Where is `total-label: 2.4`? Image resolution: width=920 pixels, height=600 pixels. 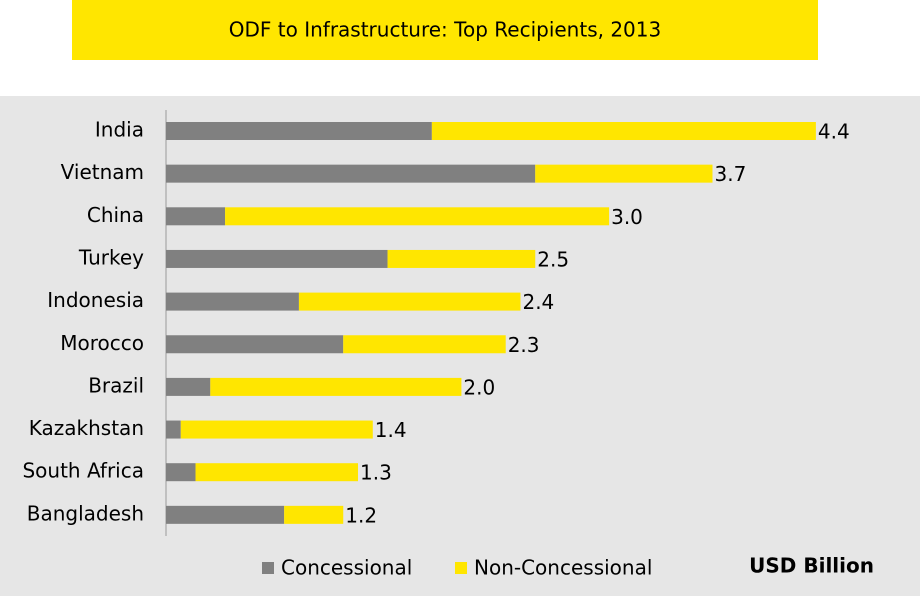 total-label: 2.4 is located at coordinates (538, 302).